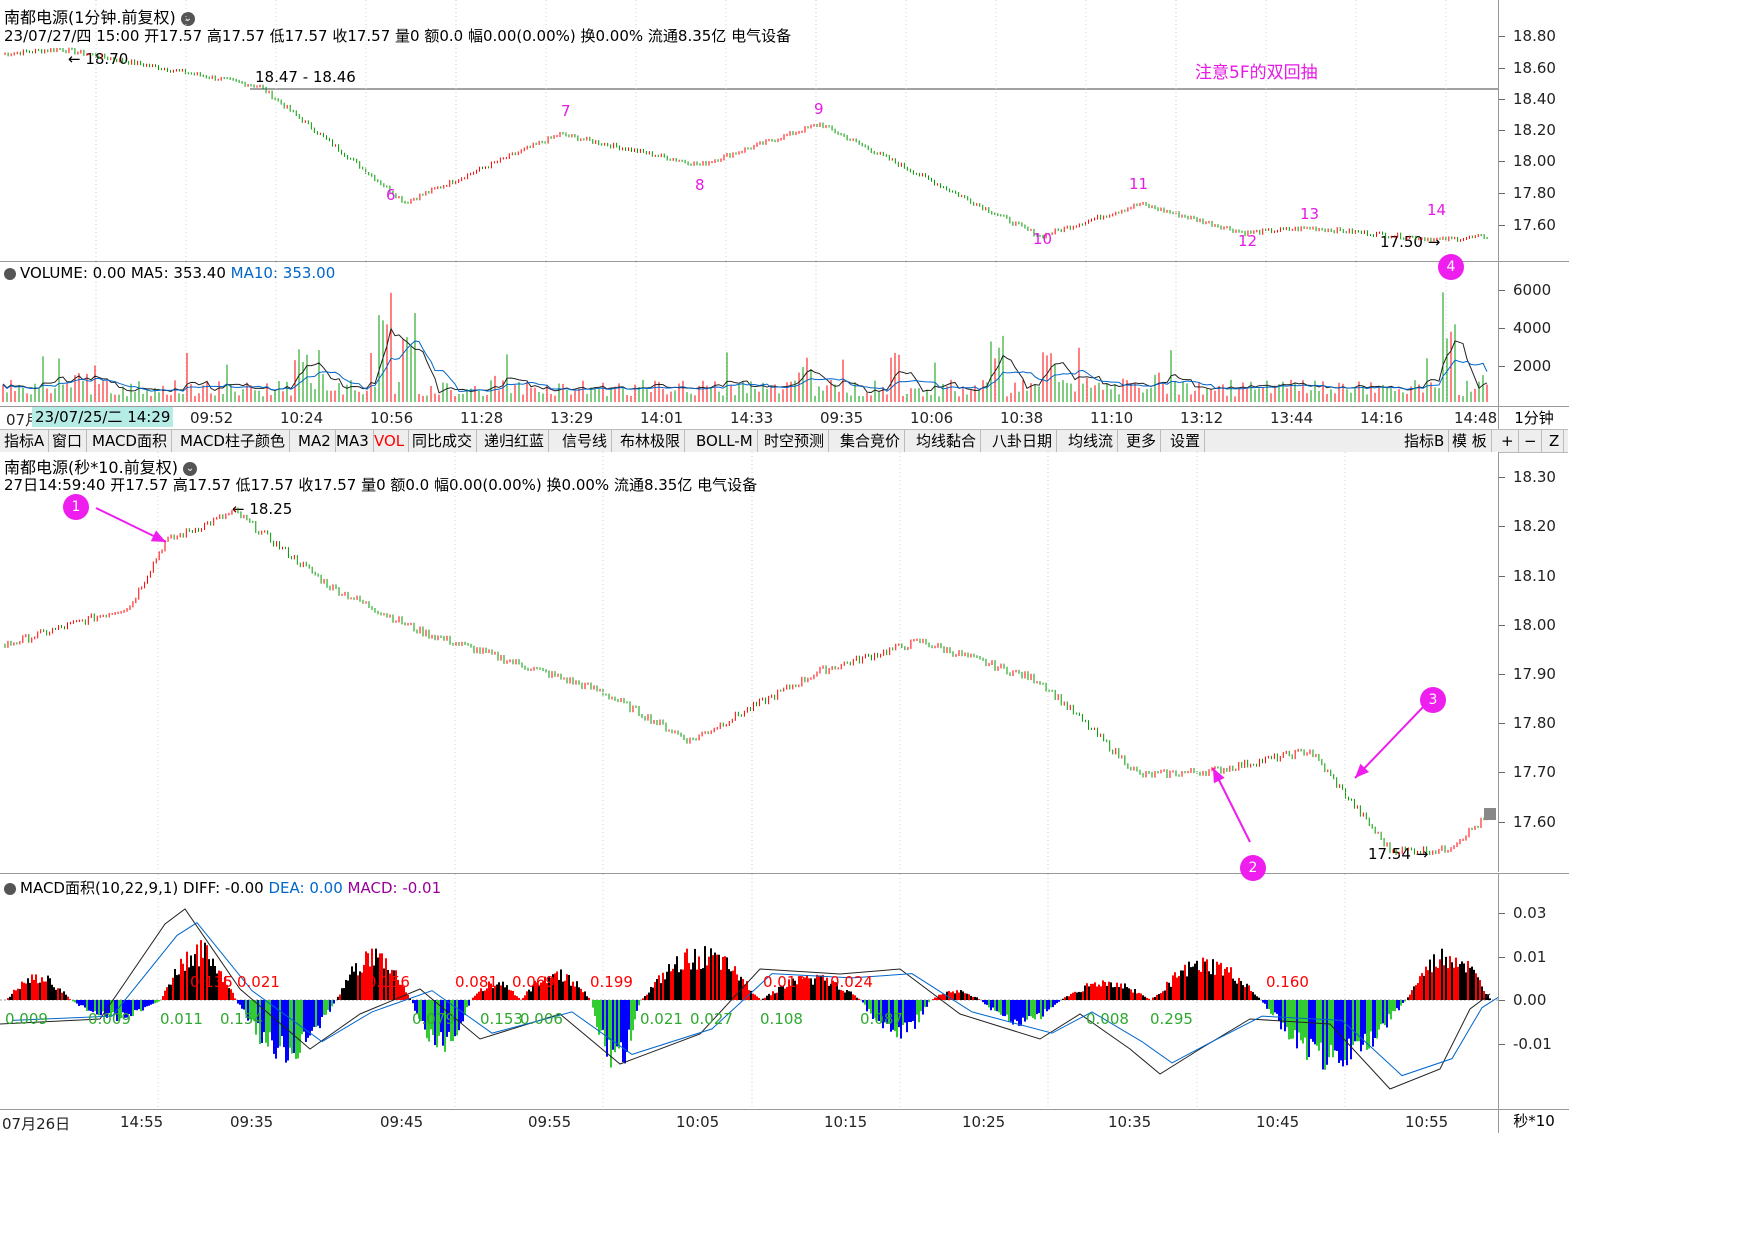  Describe the element at coordinates (651, 441) in the screenshot. I see `toolbar-item-10: 布林极限` at that location.